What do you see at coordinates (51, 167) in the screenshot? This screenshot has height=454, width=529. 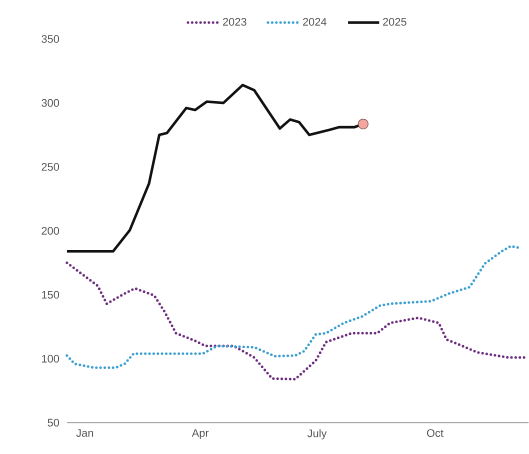 I see `y-tick-label: 250` at bounding box center [51, 167].